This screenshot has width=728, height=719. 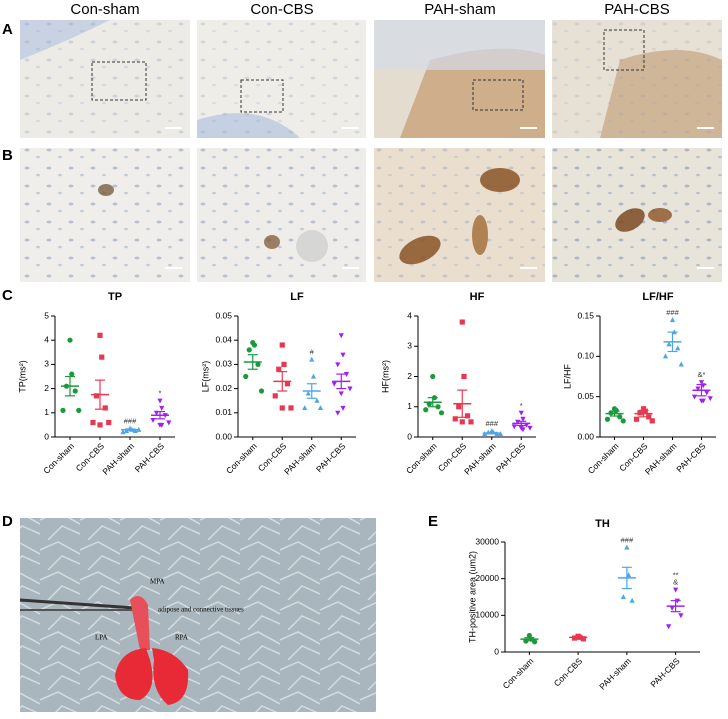 What do you see at coordinates (223, 315) in the screenshot?
I see `y-tick-label: 0.05` at bounding box center [223, 315].